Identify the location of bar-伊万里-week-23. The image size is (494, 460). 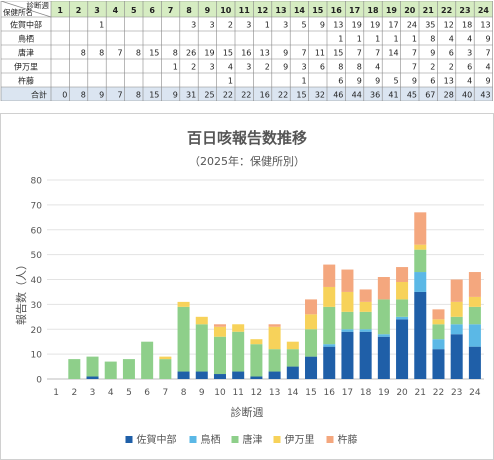
(456, 309).